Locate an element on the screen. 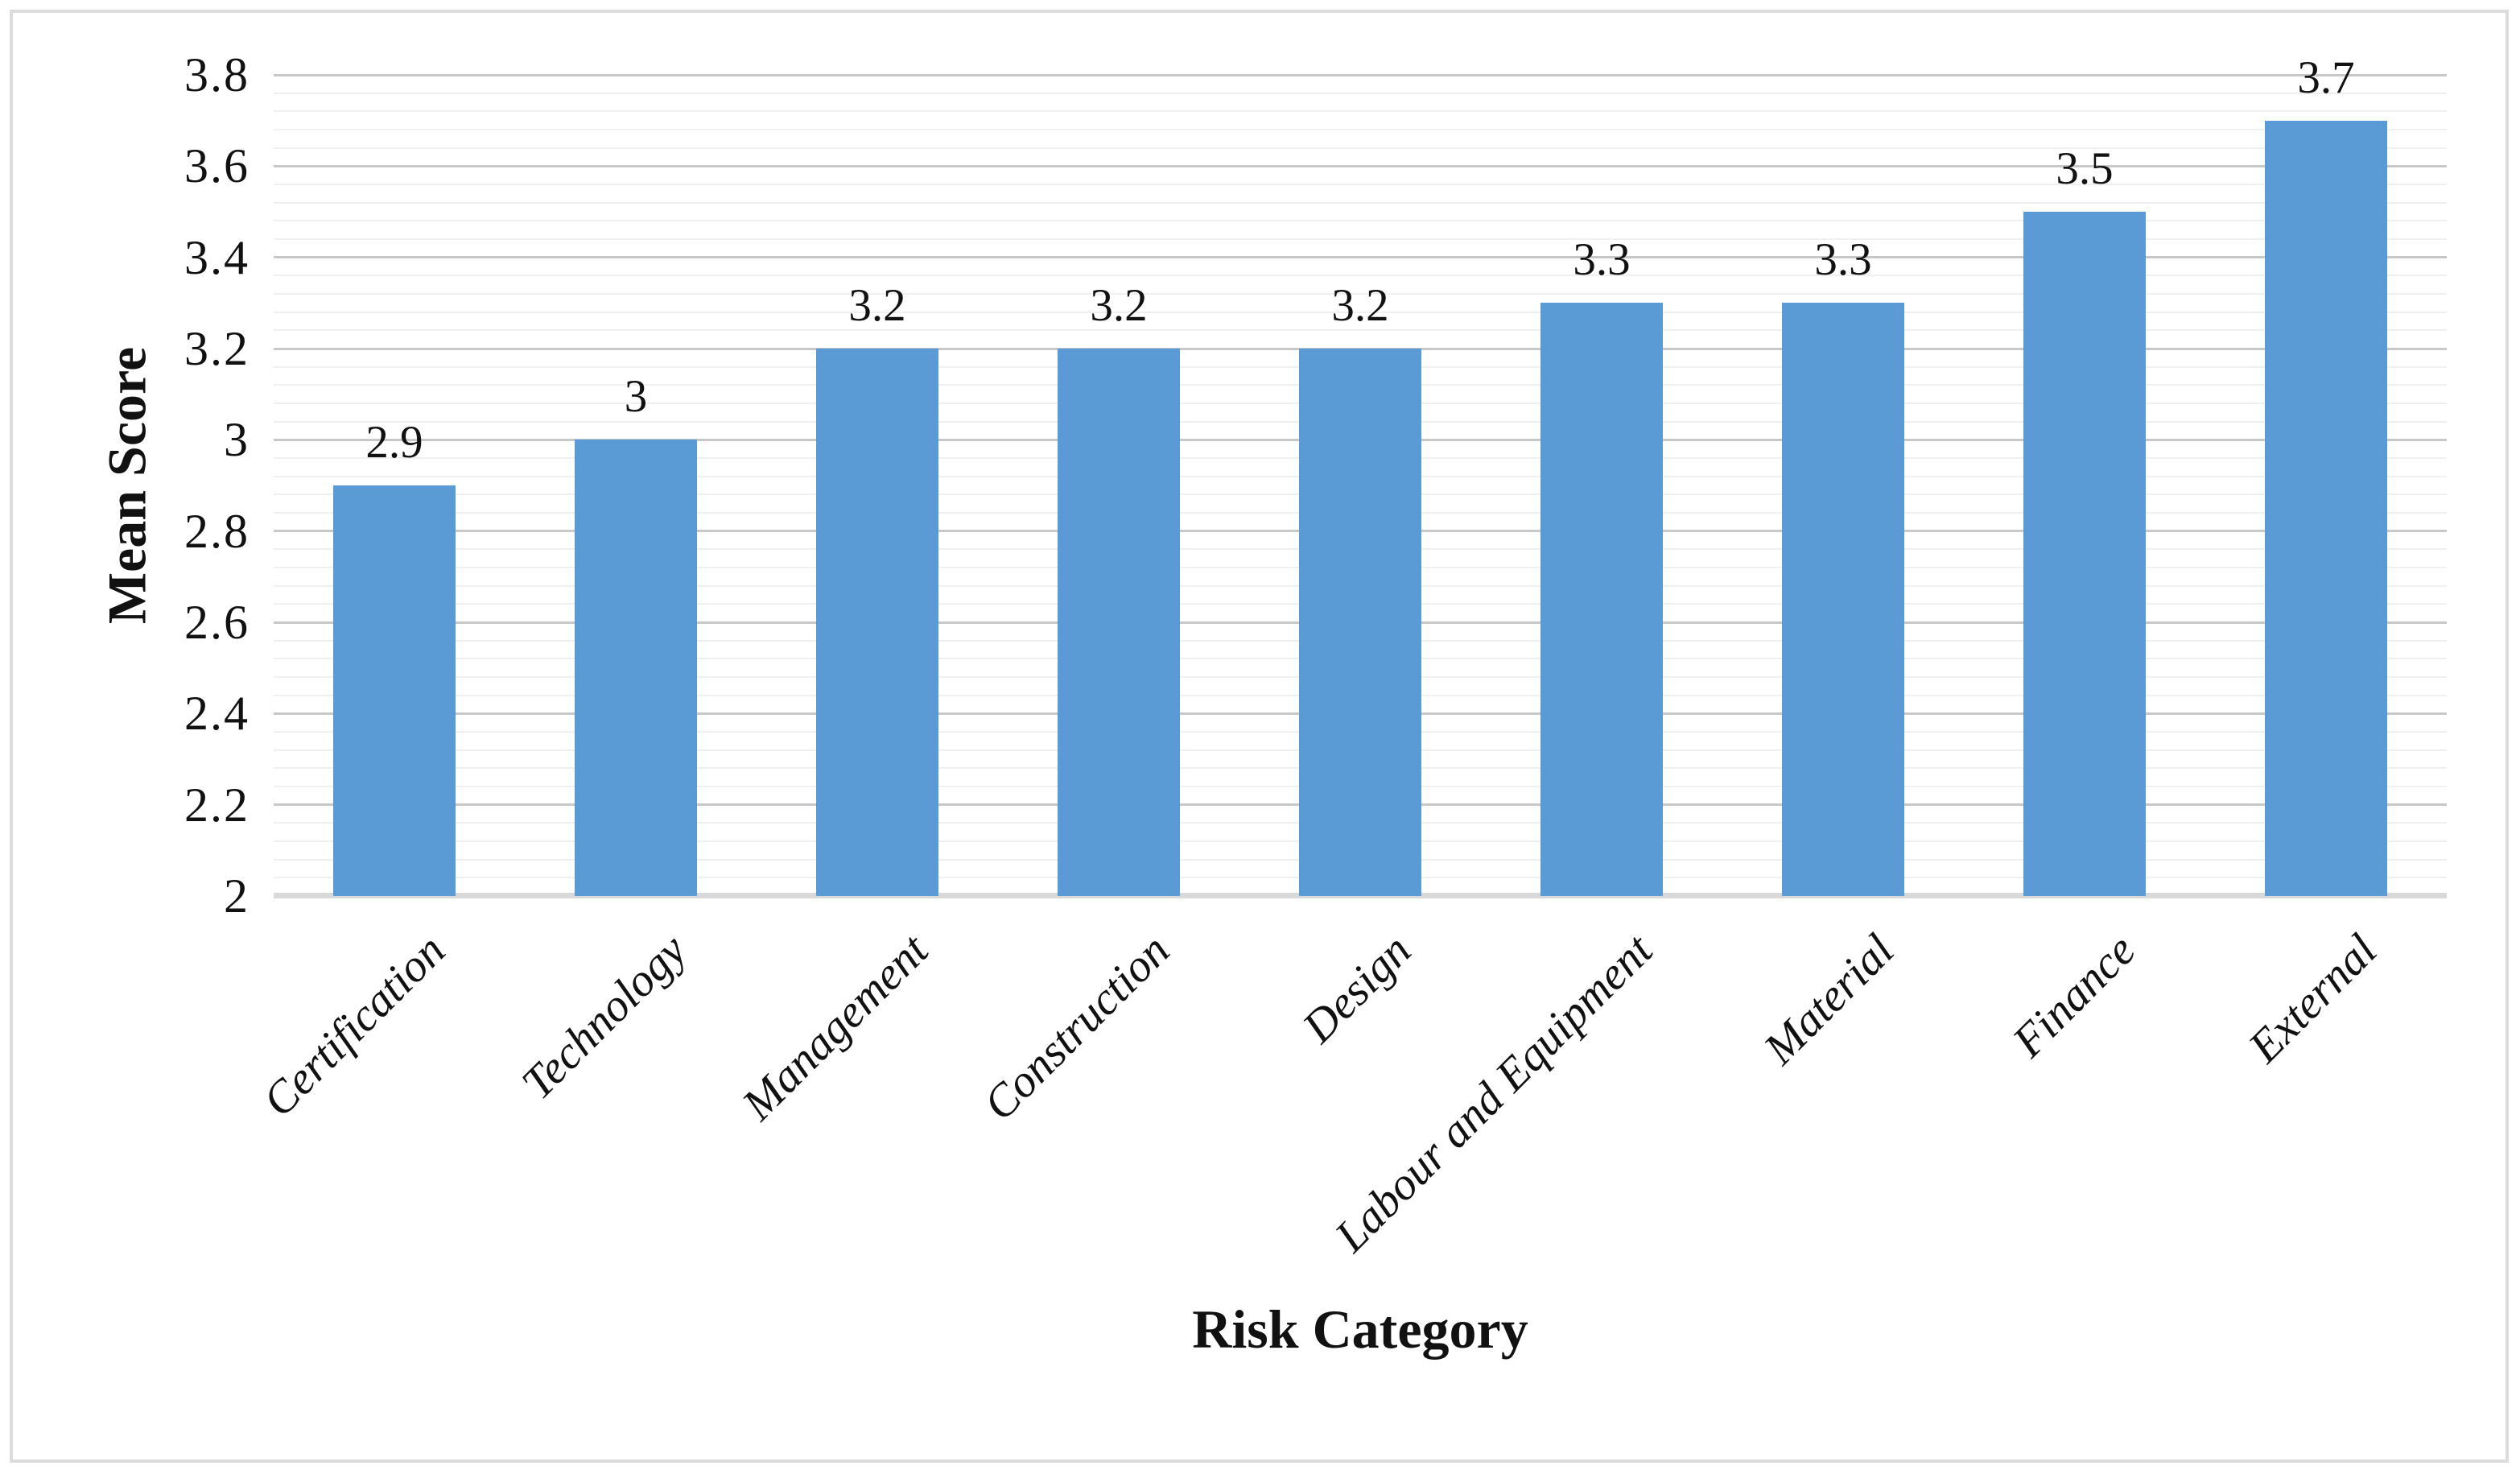  bar-external is located at coordinates (2326, 508).